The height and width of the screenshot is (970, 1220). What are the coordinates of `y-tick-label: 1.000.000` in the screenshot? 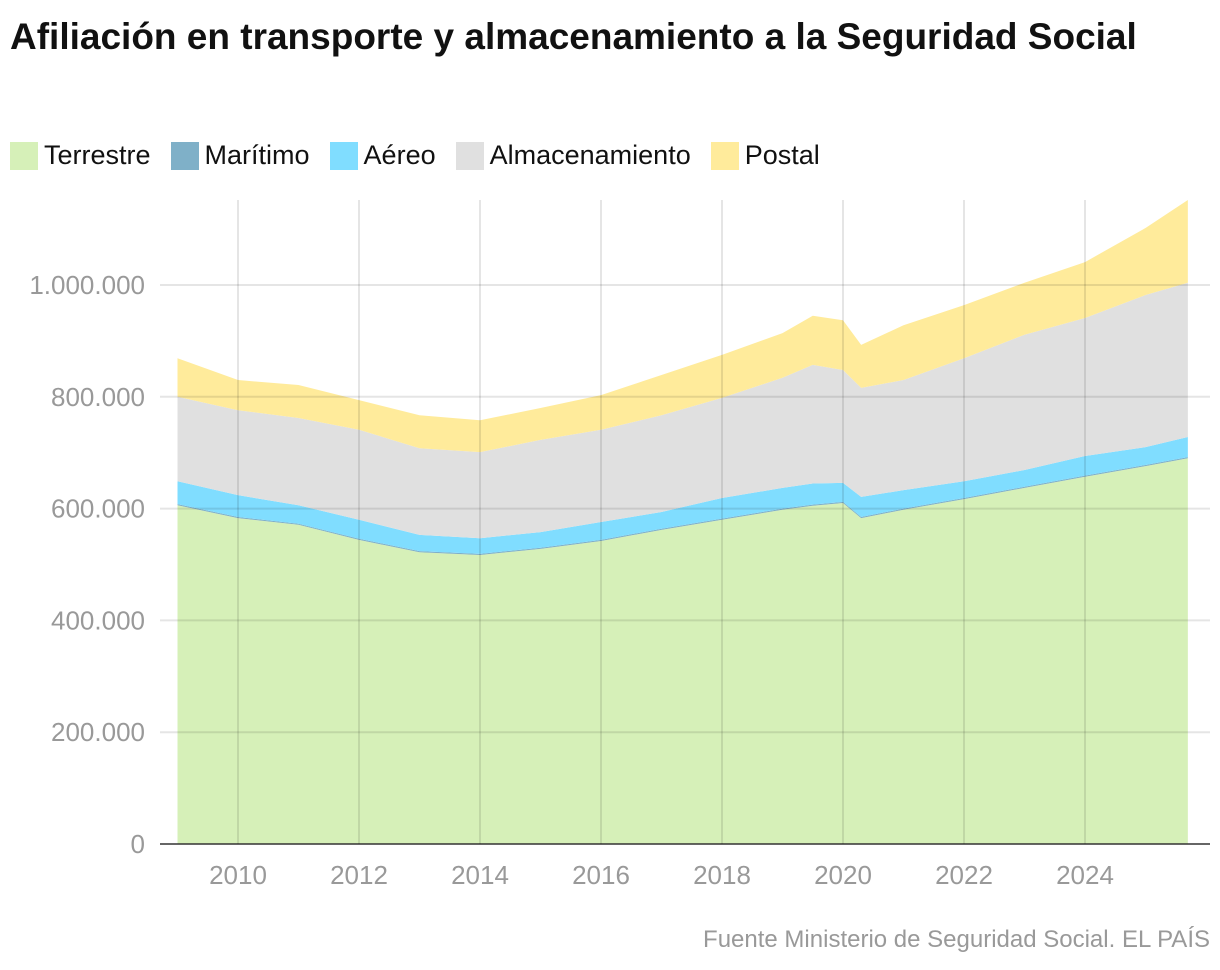 It's located at (87, 285).